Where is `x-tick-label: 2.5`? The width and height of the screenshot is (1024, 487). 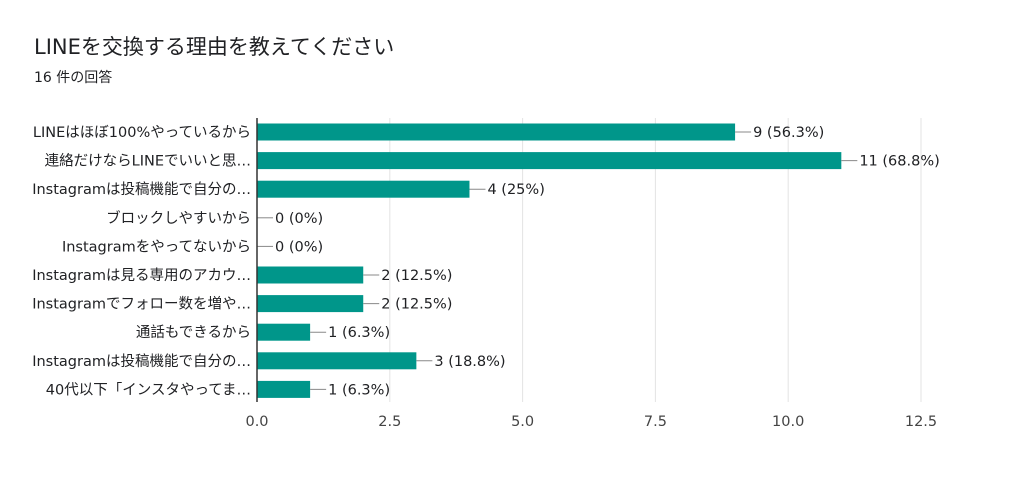
x-tick-label: 2.5 is located at coordinates (389, 422).